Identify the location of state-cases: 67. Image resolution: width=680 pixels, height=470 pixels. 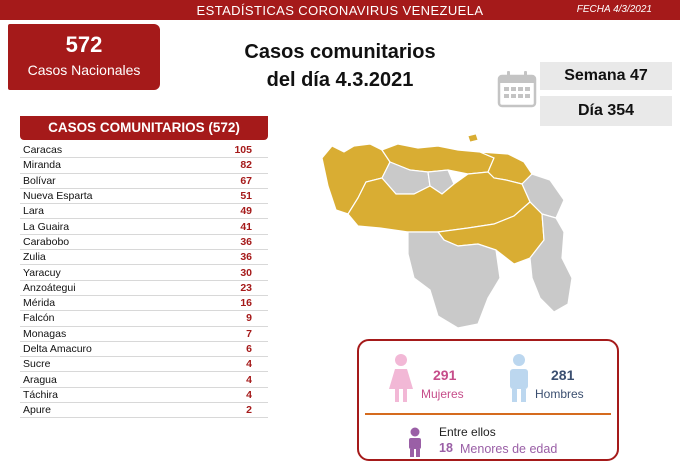
(246, 180).